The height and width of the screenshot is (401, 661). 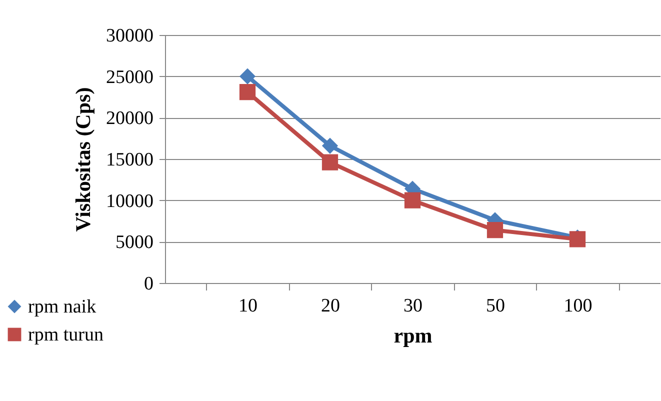 I want to click on y-tick-label: 20000, so click(x=130, y=119).